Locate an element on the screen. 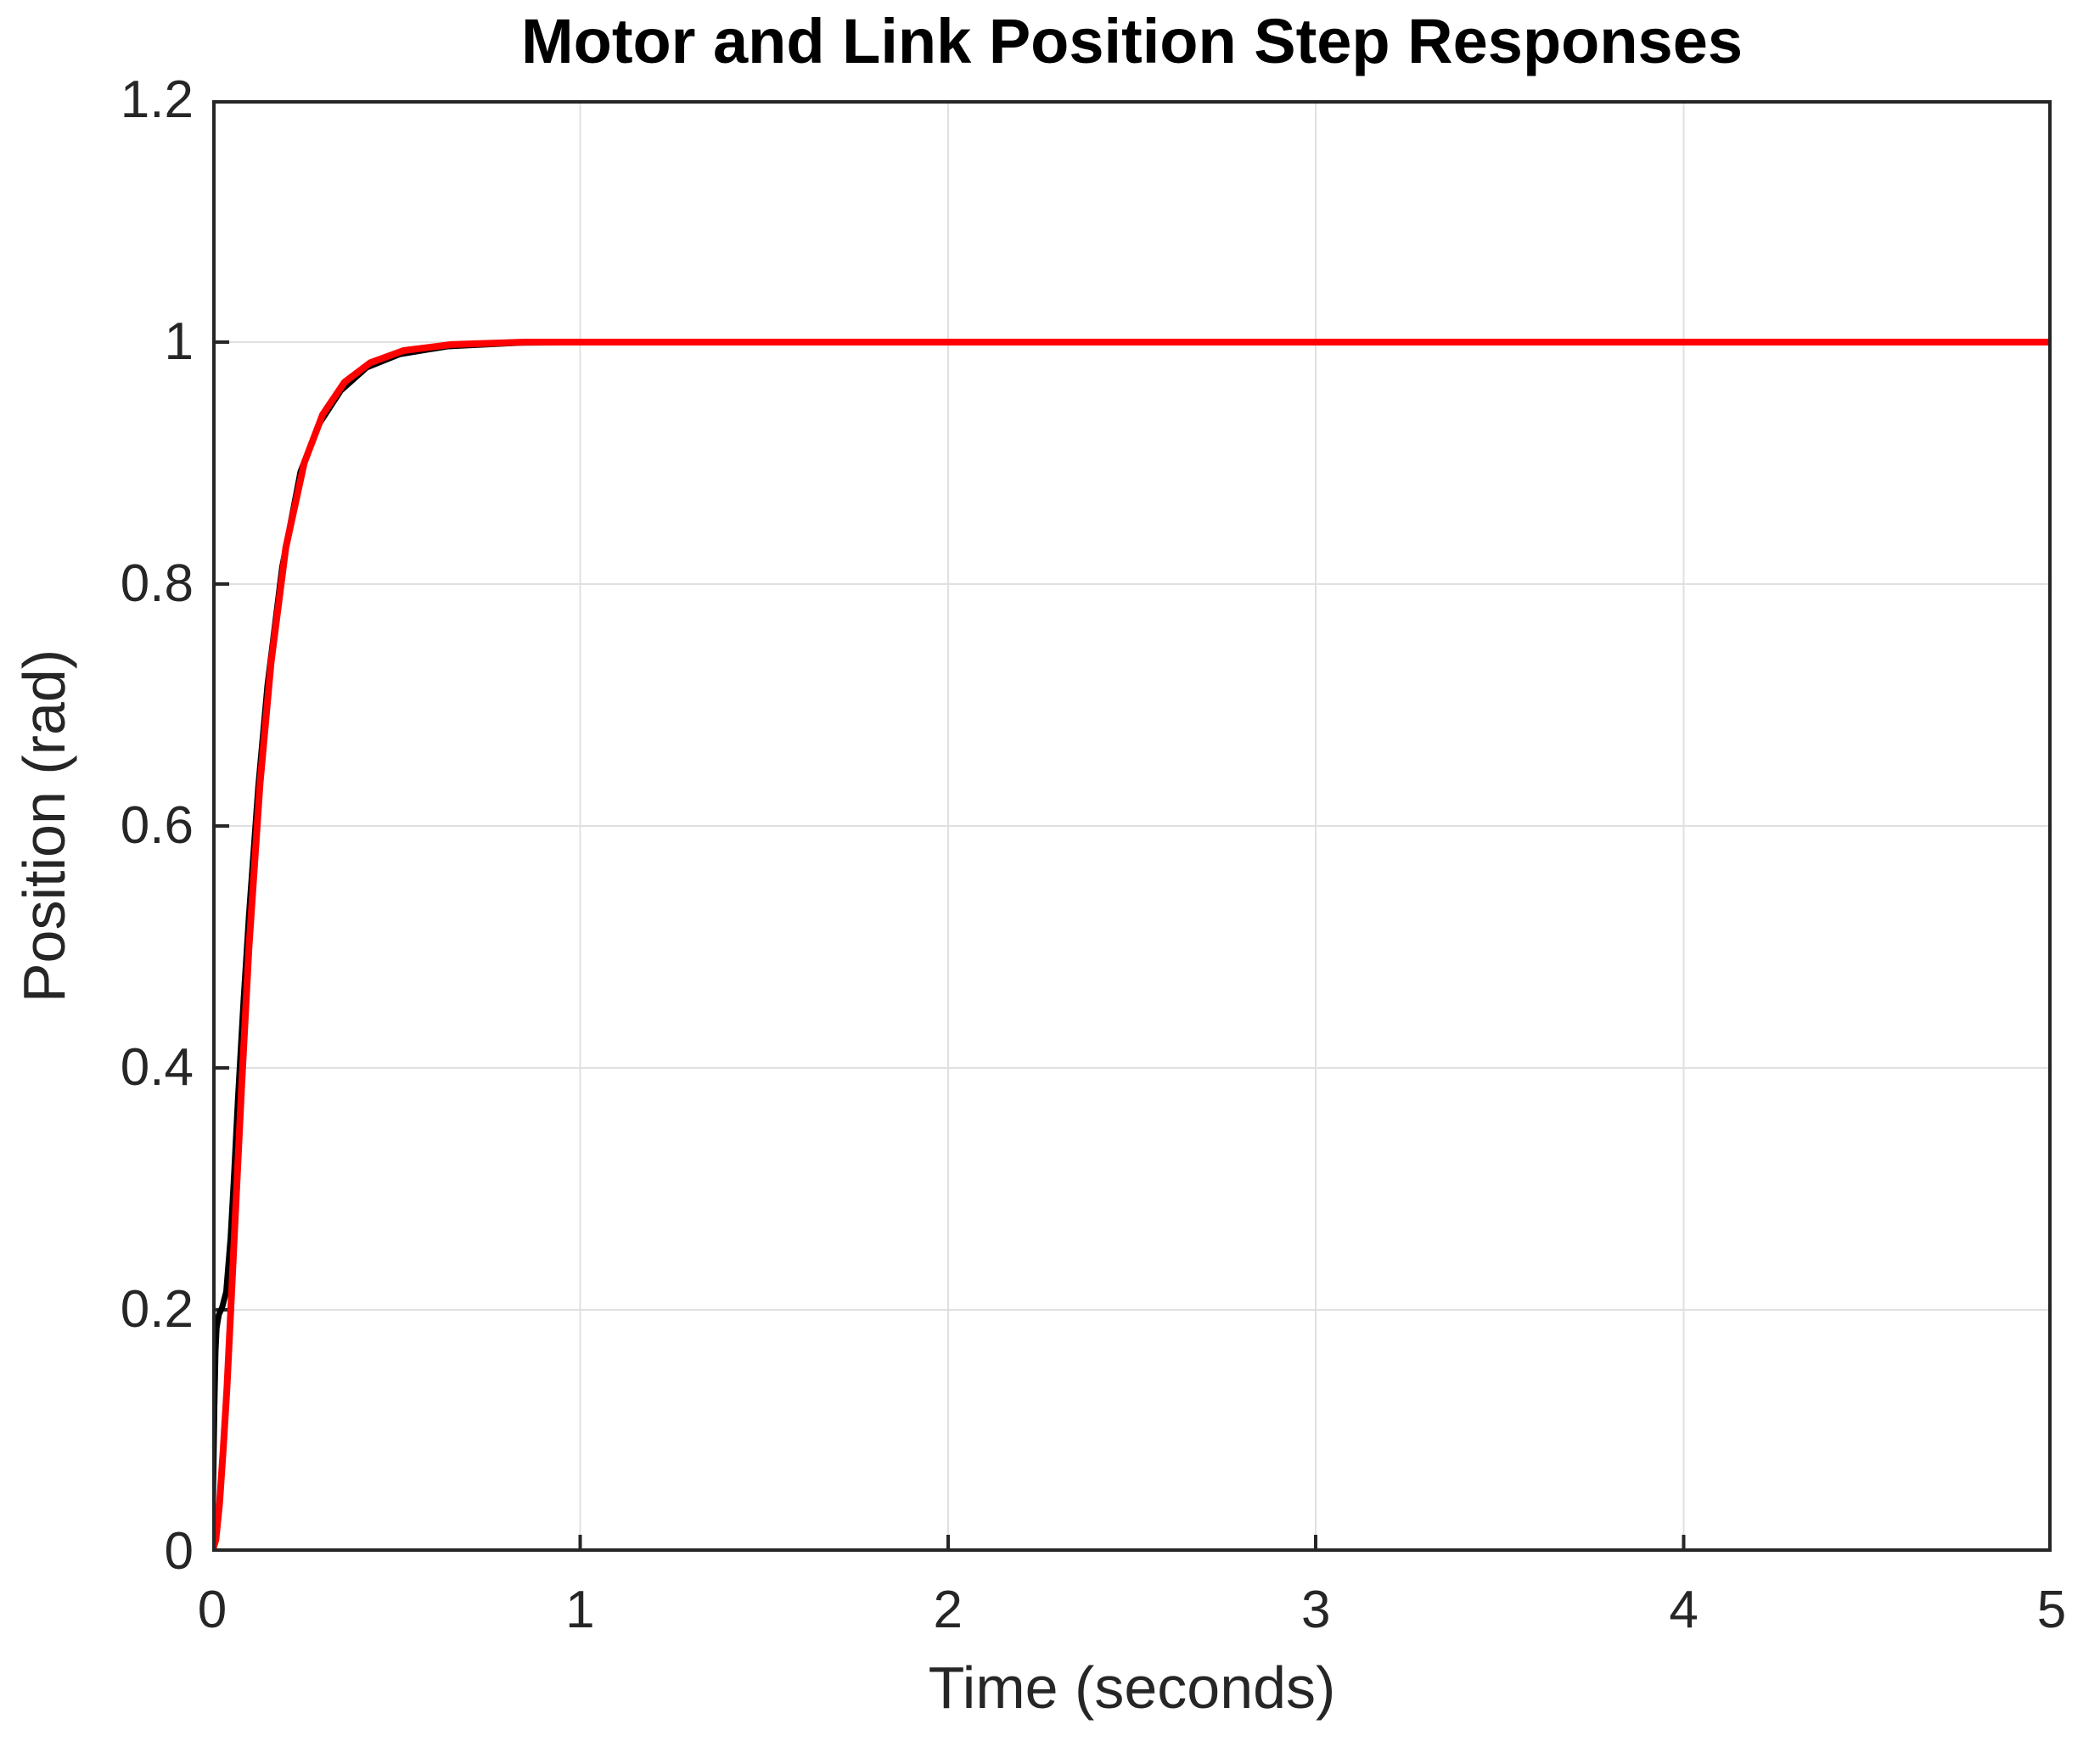 This screenshot has height=1764, width=2100. x-axis-label: Time (seconds) is located at coordinates (1132, 1687).